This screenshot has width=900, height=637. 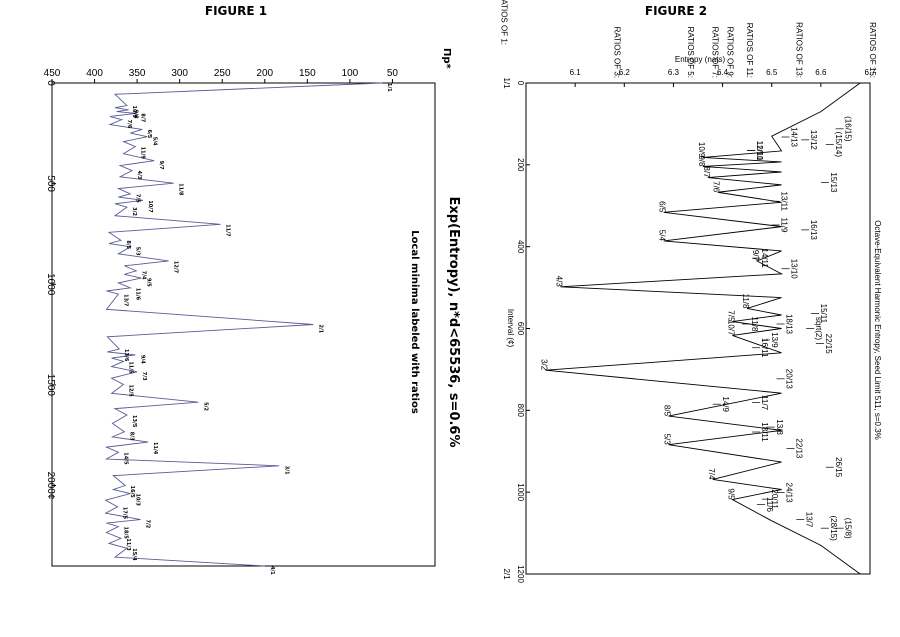 I want to click on figure1-x-ticks: 0 500 1000 1500 2000¢, so click(x=50, y=289).